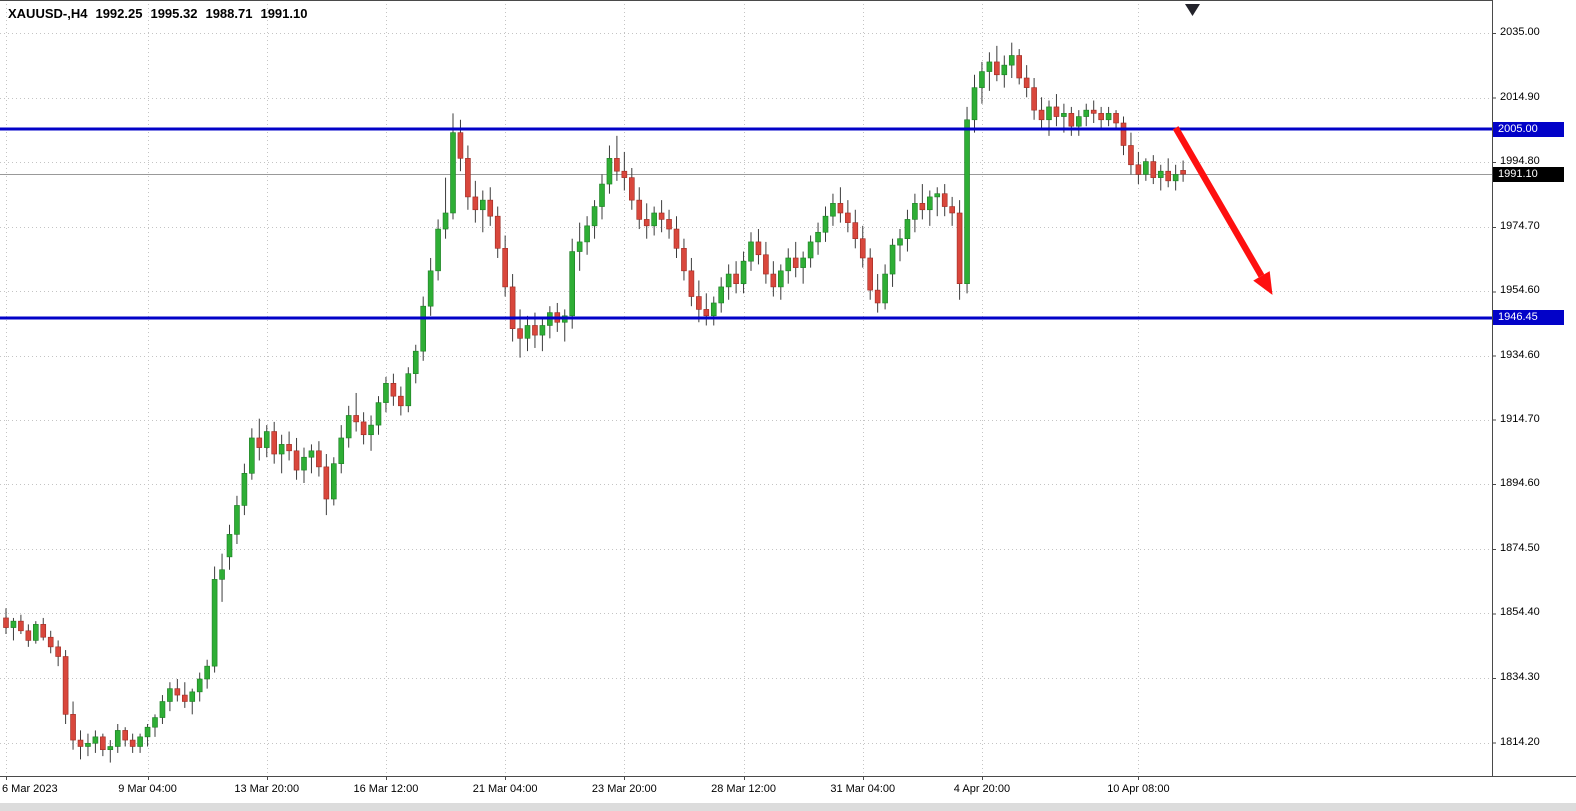 The width and height of the screenshot is (1576, 811). Describe the element at coordinates (30, 789) in the screenshot. I see `time-axis-label: 6 Mar 2023` at that location.